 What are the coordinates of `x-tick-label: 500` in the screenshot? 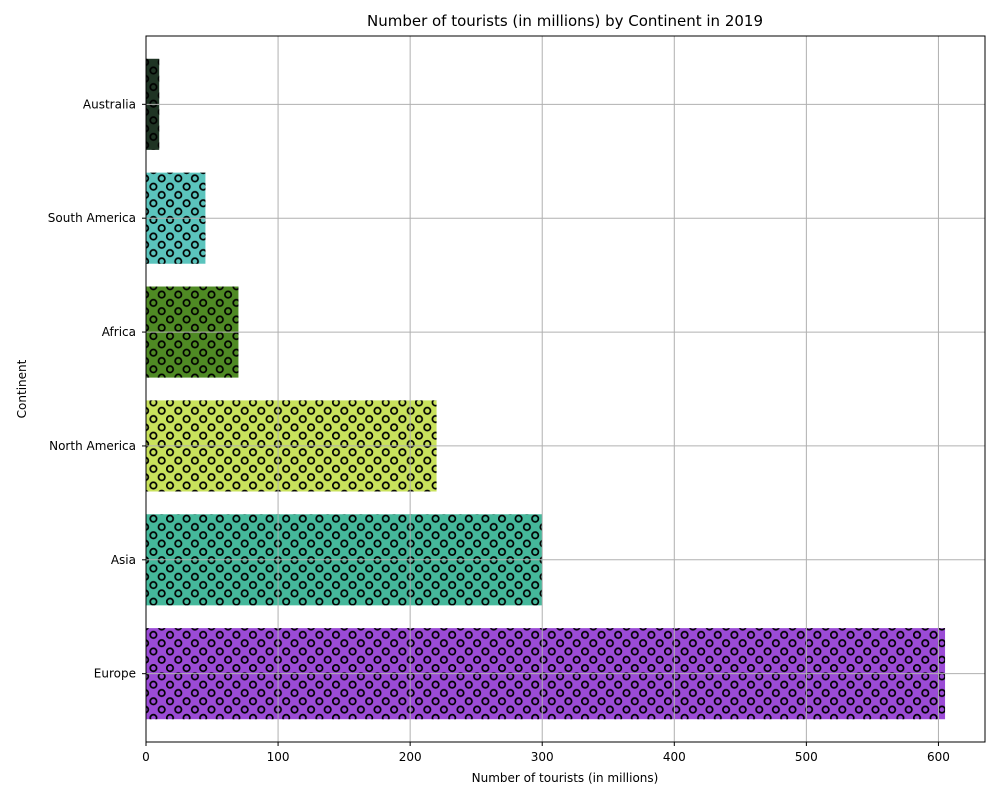 It's located at (806, 757).